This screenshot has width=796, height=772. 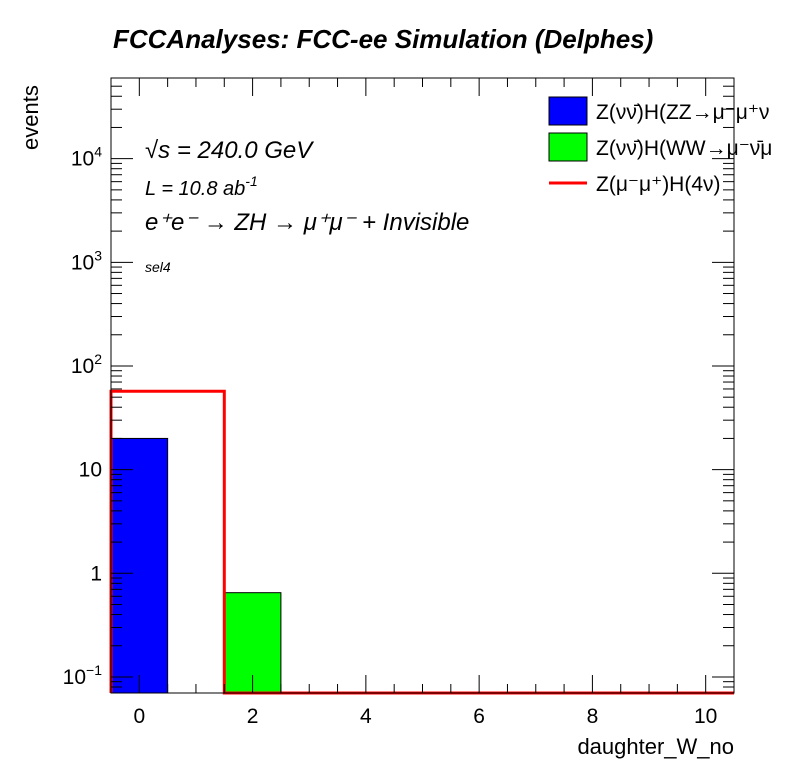 What do you see at coordinates (383, 39) in the screenshot?
I see `chart-title: FCCAnalyses: FCC-ee Simulation (Delphes)` at bounding box center [383, 39].